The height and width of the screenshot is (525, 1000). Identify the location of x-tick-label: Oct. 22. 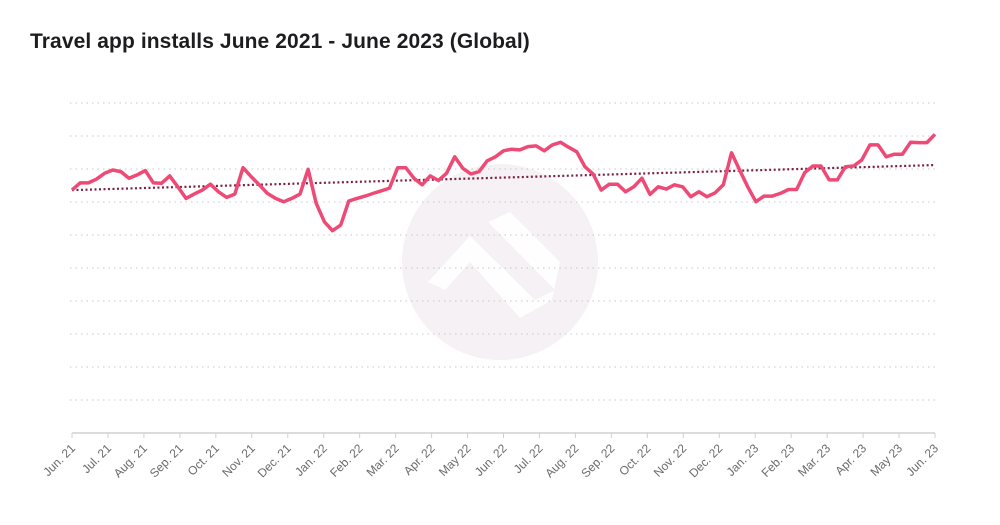
(634, 459).